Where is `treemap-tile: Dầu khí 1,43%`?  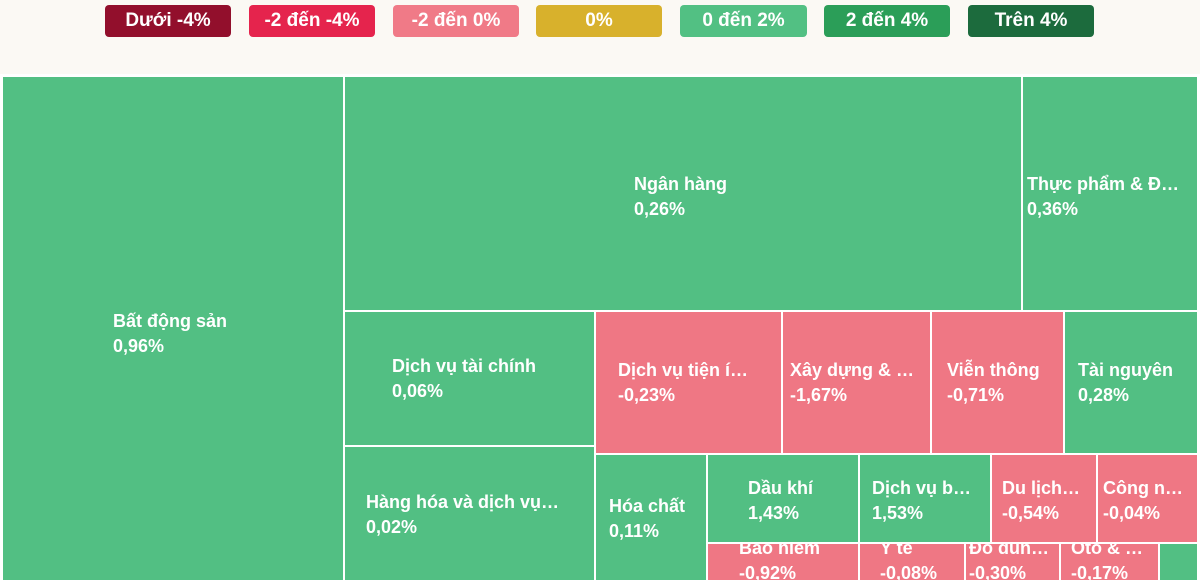 treemap-tile: Dầu khí 1,43% is located at coordinates (783, 498).